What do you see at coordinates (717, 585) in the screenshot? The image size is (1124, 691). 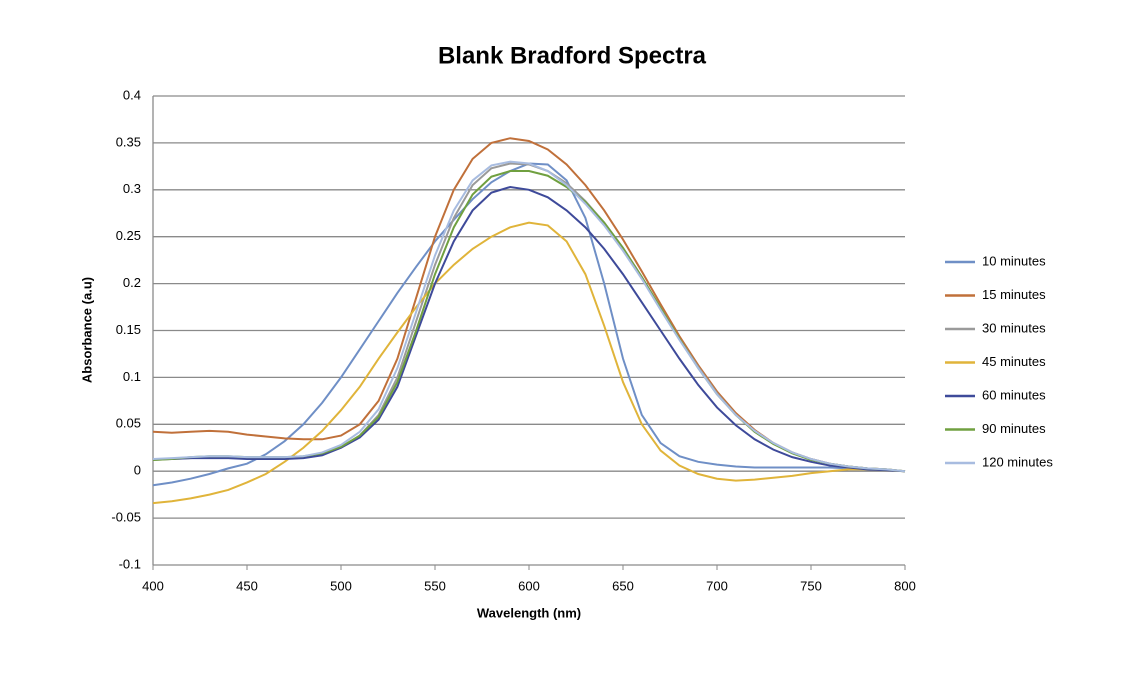 I see `x-tick-label: 700` at bounding box center [717, 585].